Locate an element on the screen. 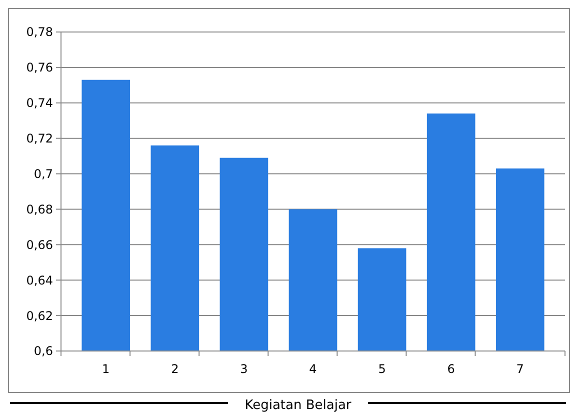 This screenshot has height=415, width=572. y-tick-label: 0,74 is located at coordinates (39, 103).